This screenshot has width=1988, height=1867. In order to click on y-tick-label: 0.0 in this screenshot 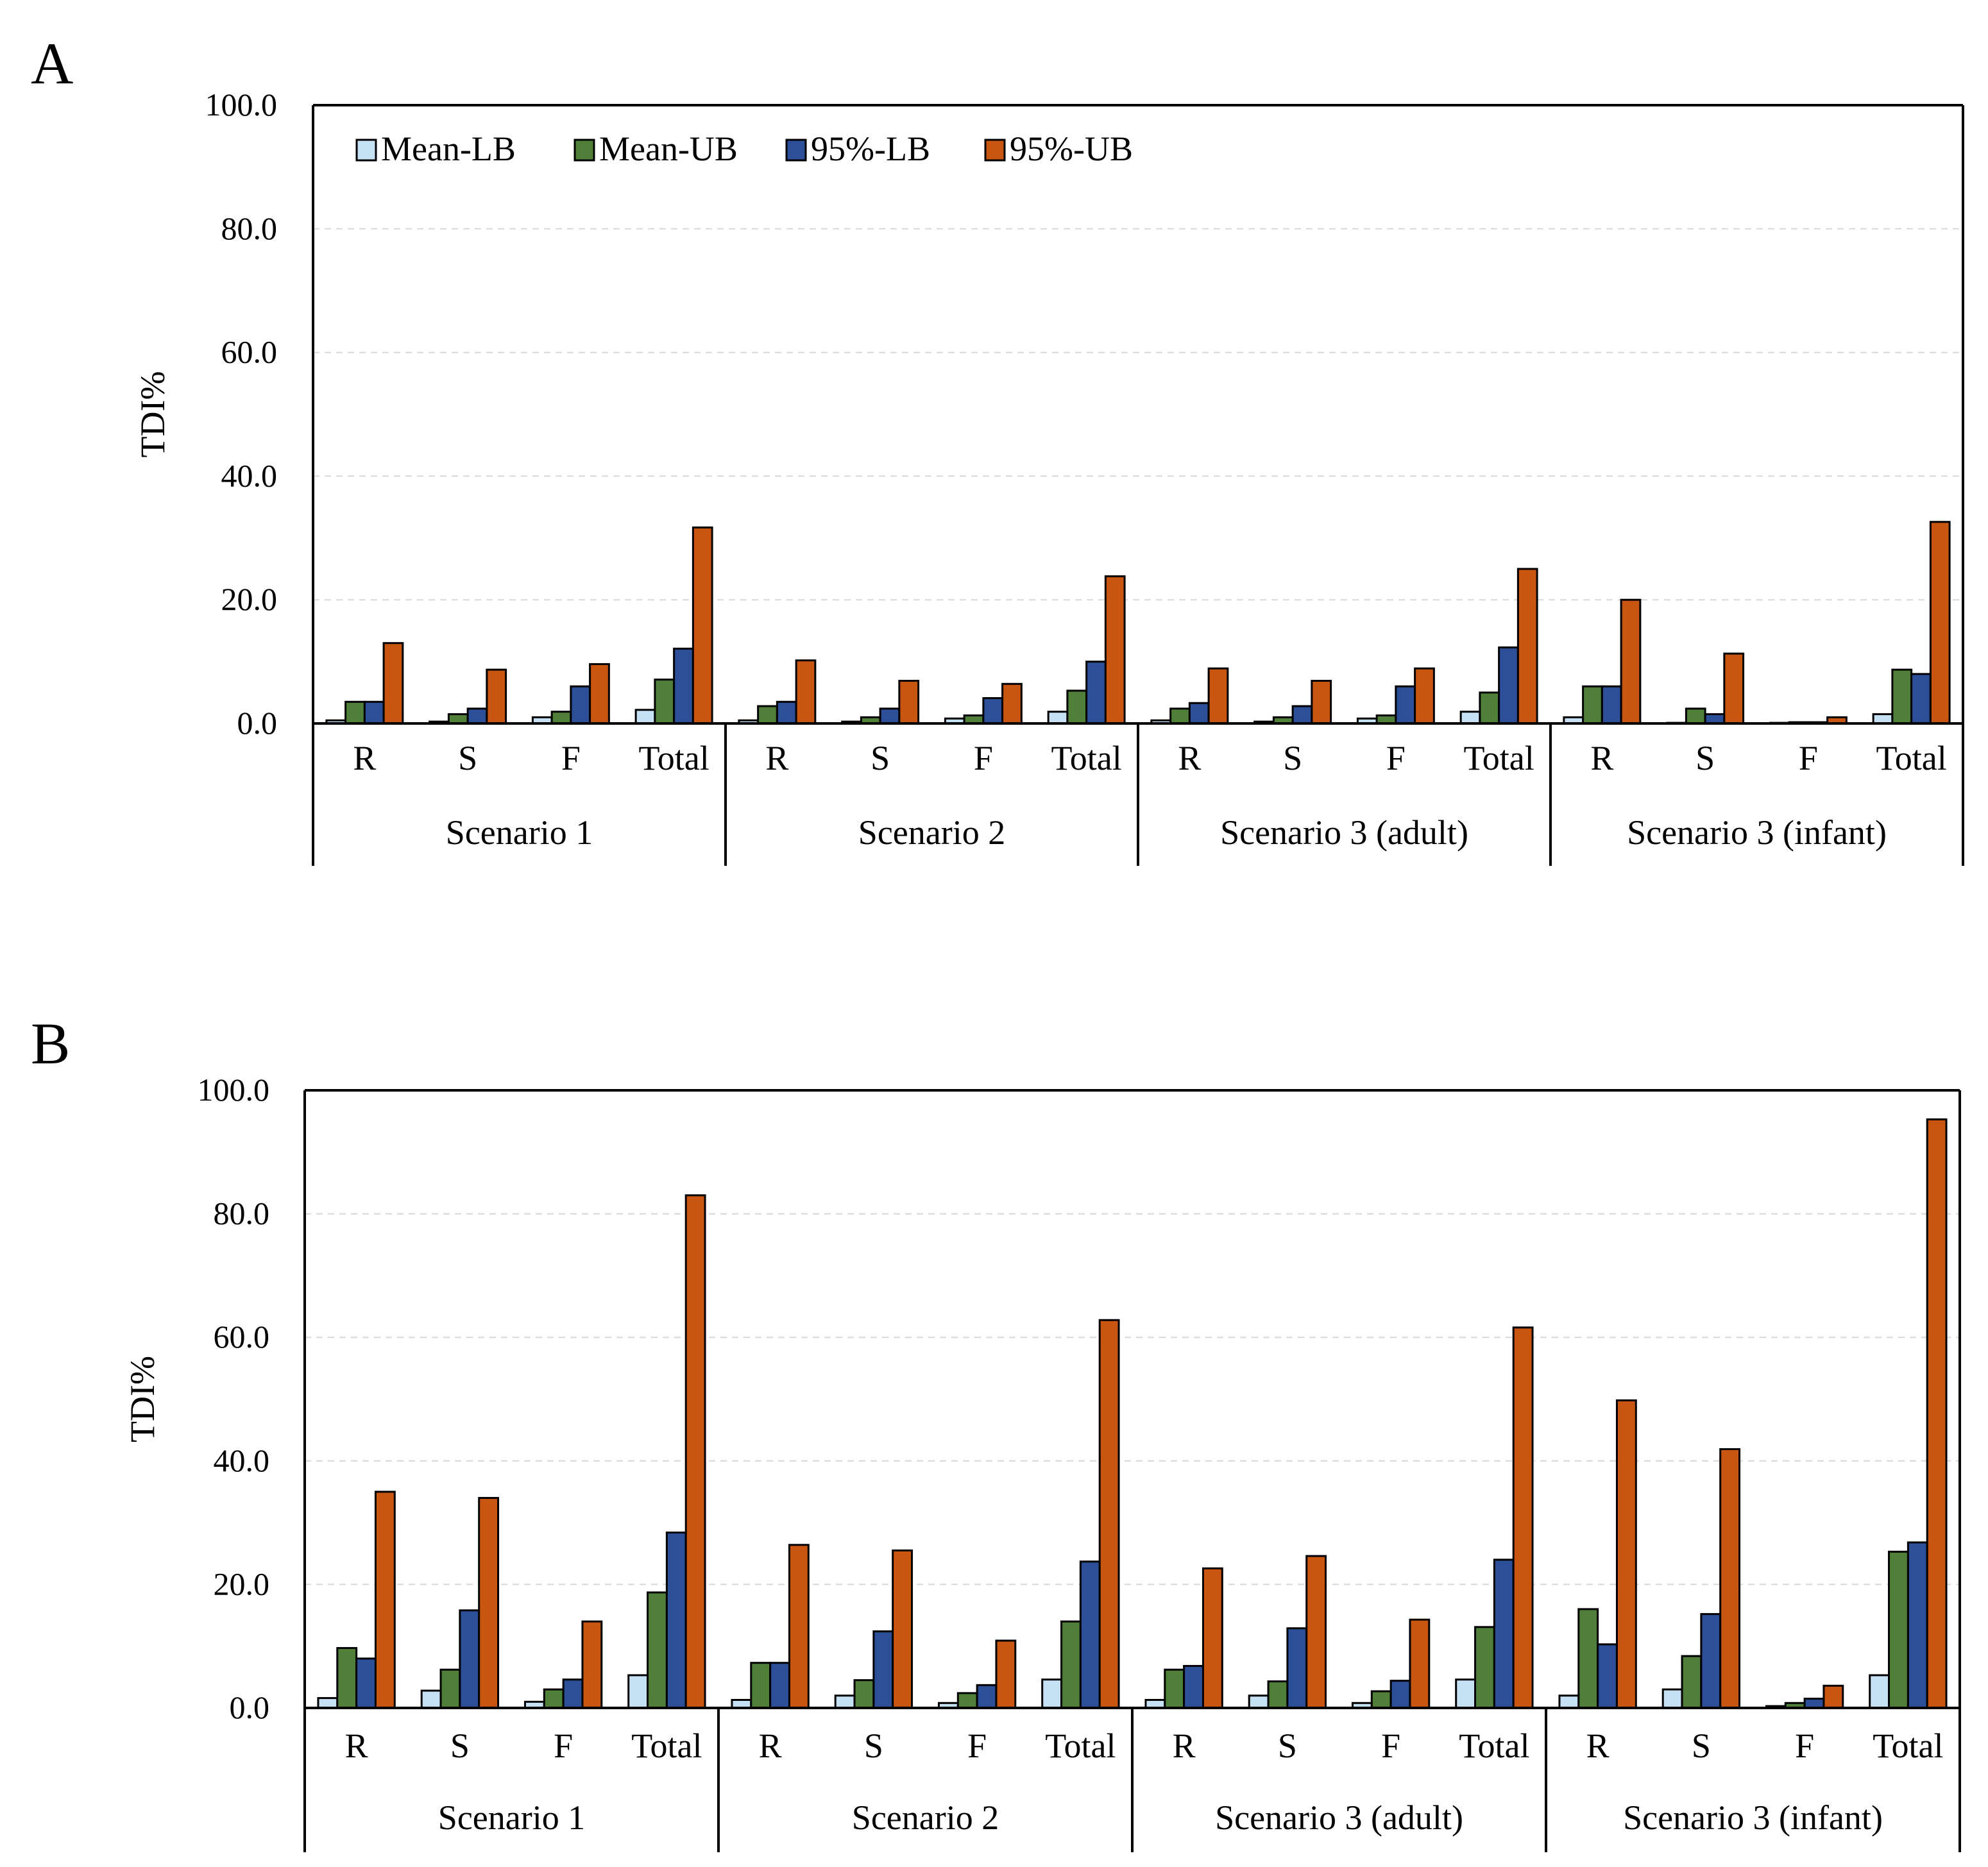, I will do `click(257, 723)`.